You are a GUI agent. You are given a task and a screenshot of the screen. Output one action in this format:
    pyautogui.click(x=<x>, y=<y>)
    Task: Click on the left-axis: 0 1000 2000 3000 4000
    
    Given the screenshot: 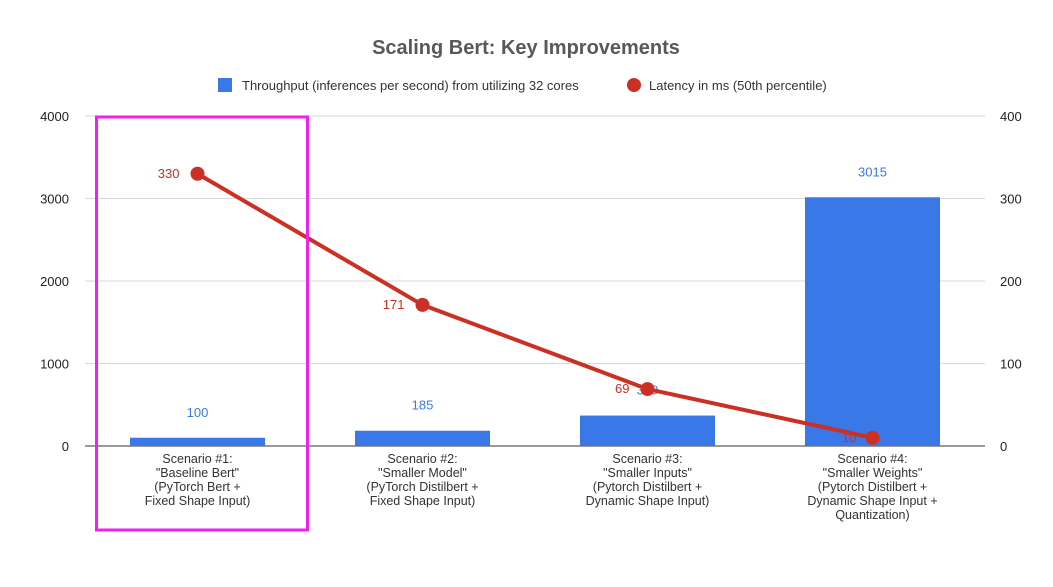 What is the action you would take?
    pyautogui.click(x=54, y=281)
    